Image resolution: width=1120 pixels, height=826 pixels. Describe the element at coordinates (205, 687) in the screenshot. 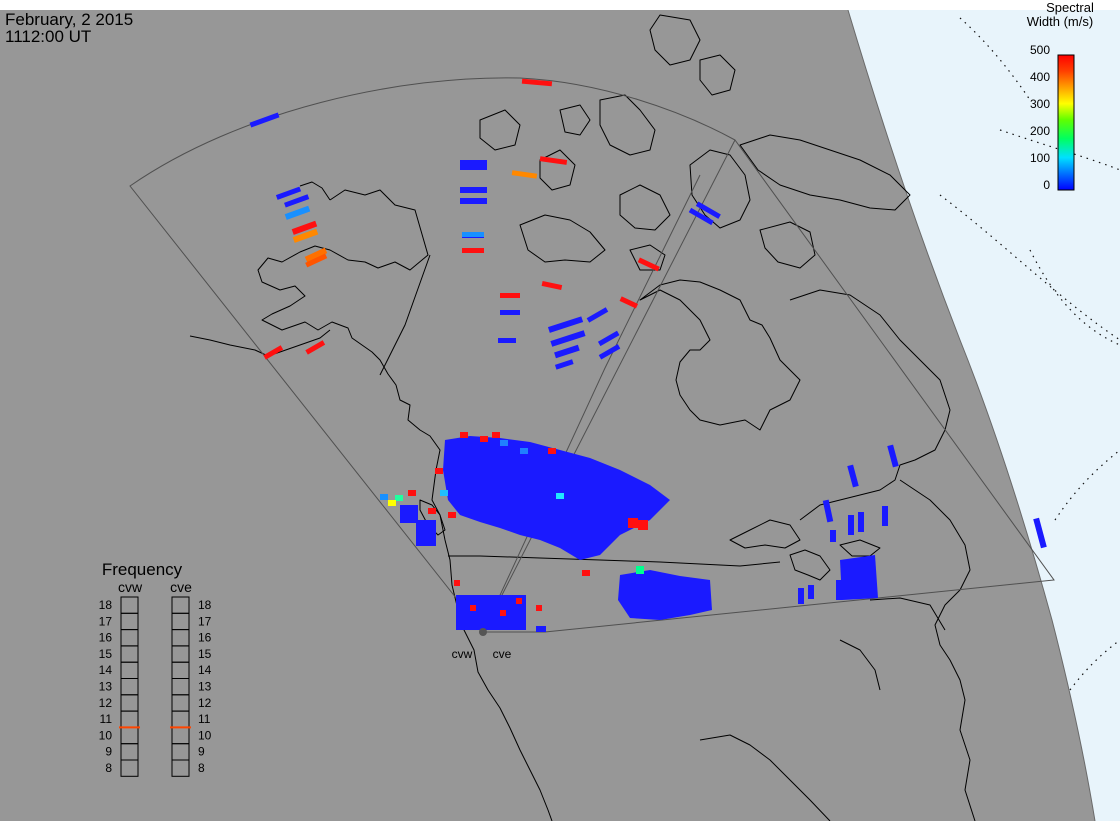

I see `frequency-tick-right: 13` at that location.